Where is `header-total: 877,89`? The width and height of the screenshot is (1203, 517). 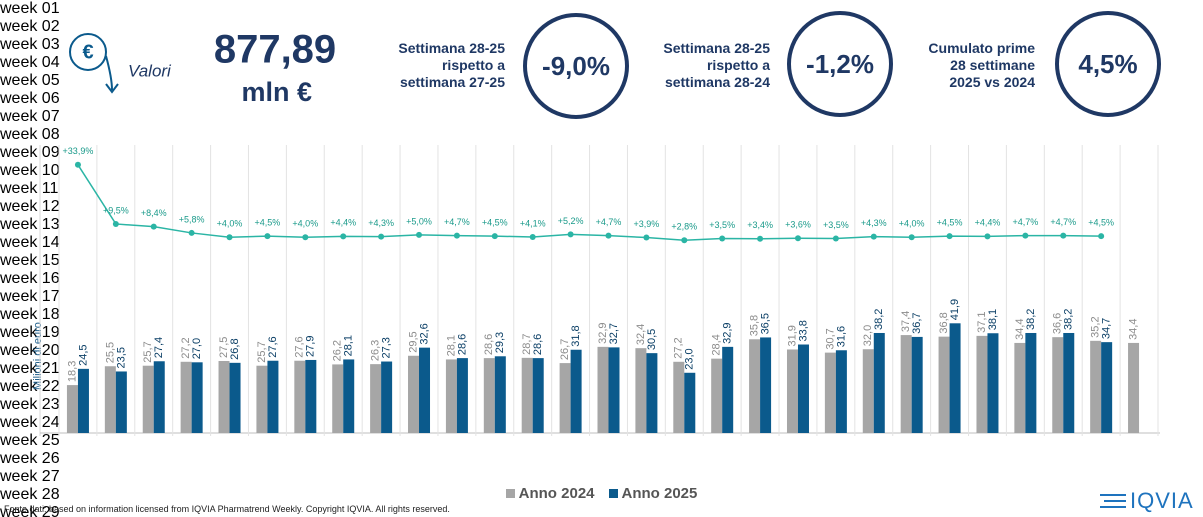 header-total: 877,89 is located at coordinates (275, 50).